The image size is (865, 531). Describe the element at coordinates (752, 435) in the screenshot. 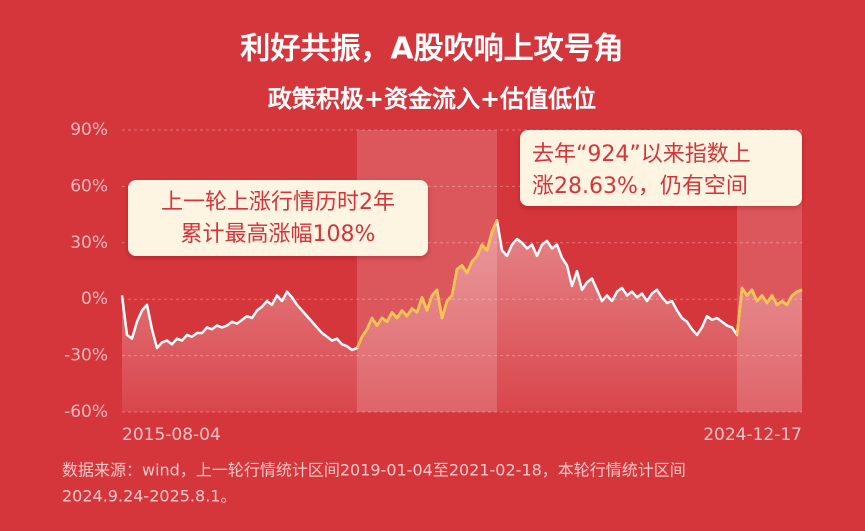

I see `x-tick-label: 2024-12-17` at that location.